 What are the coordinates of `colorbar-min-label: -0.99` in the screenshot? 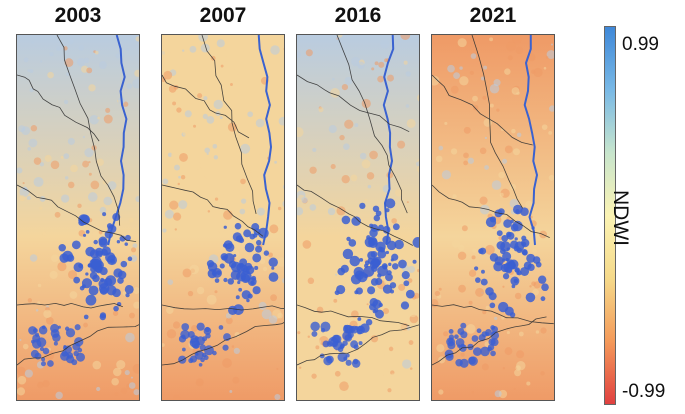 It's located at (644, 391).